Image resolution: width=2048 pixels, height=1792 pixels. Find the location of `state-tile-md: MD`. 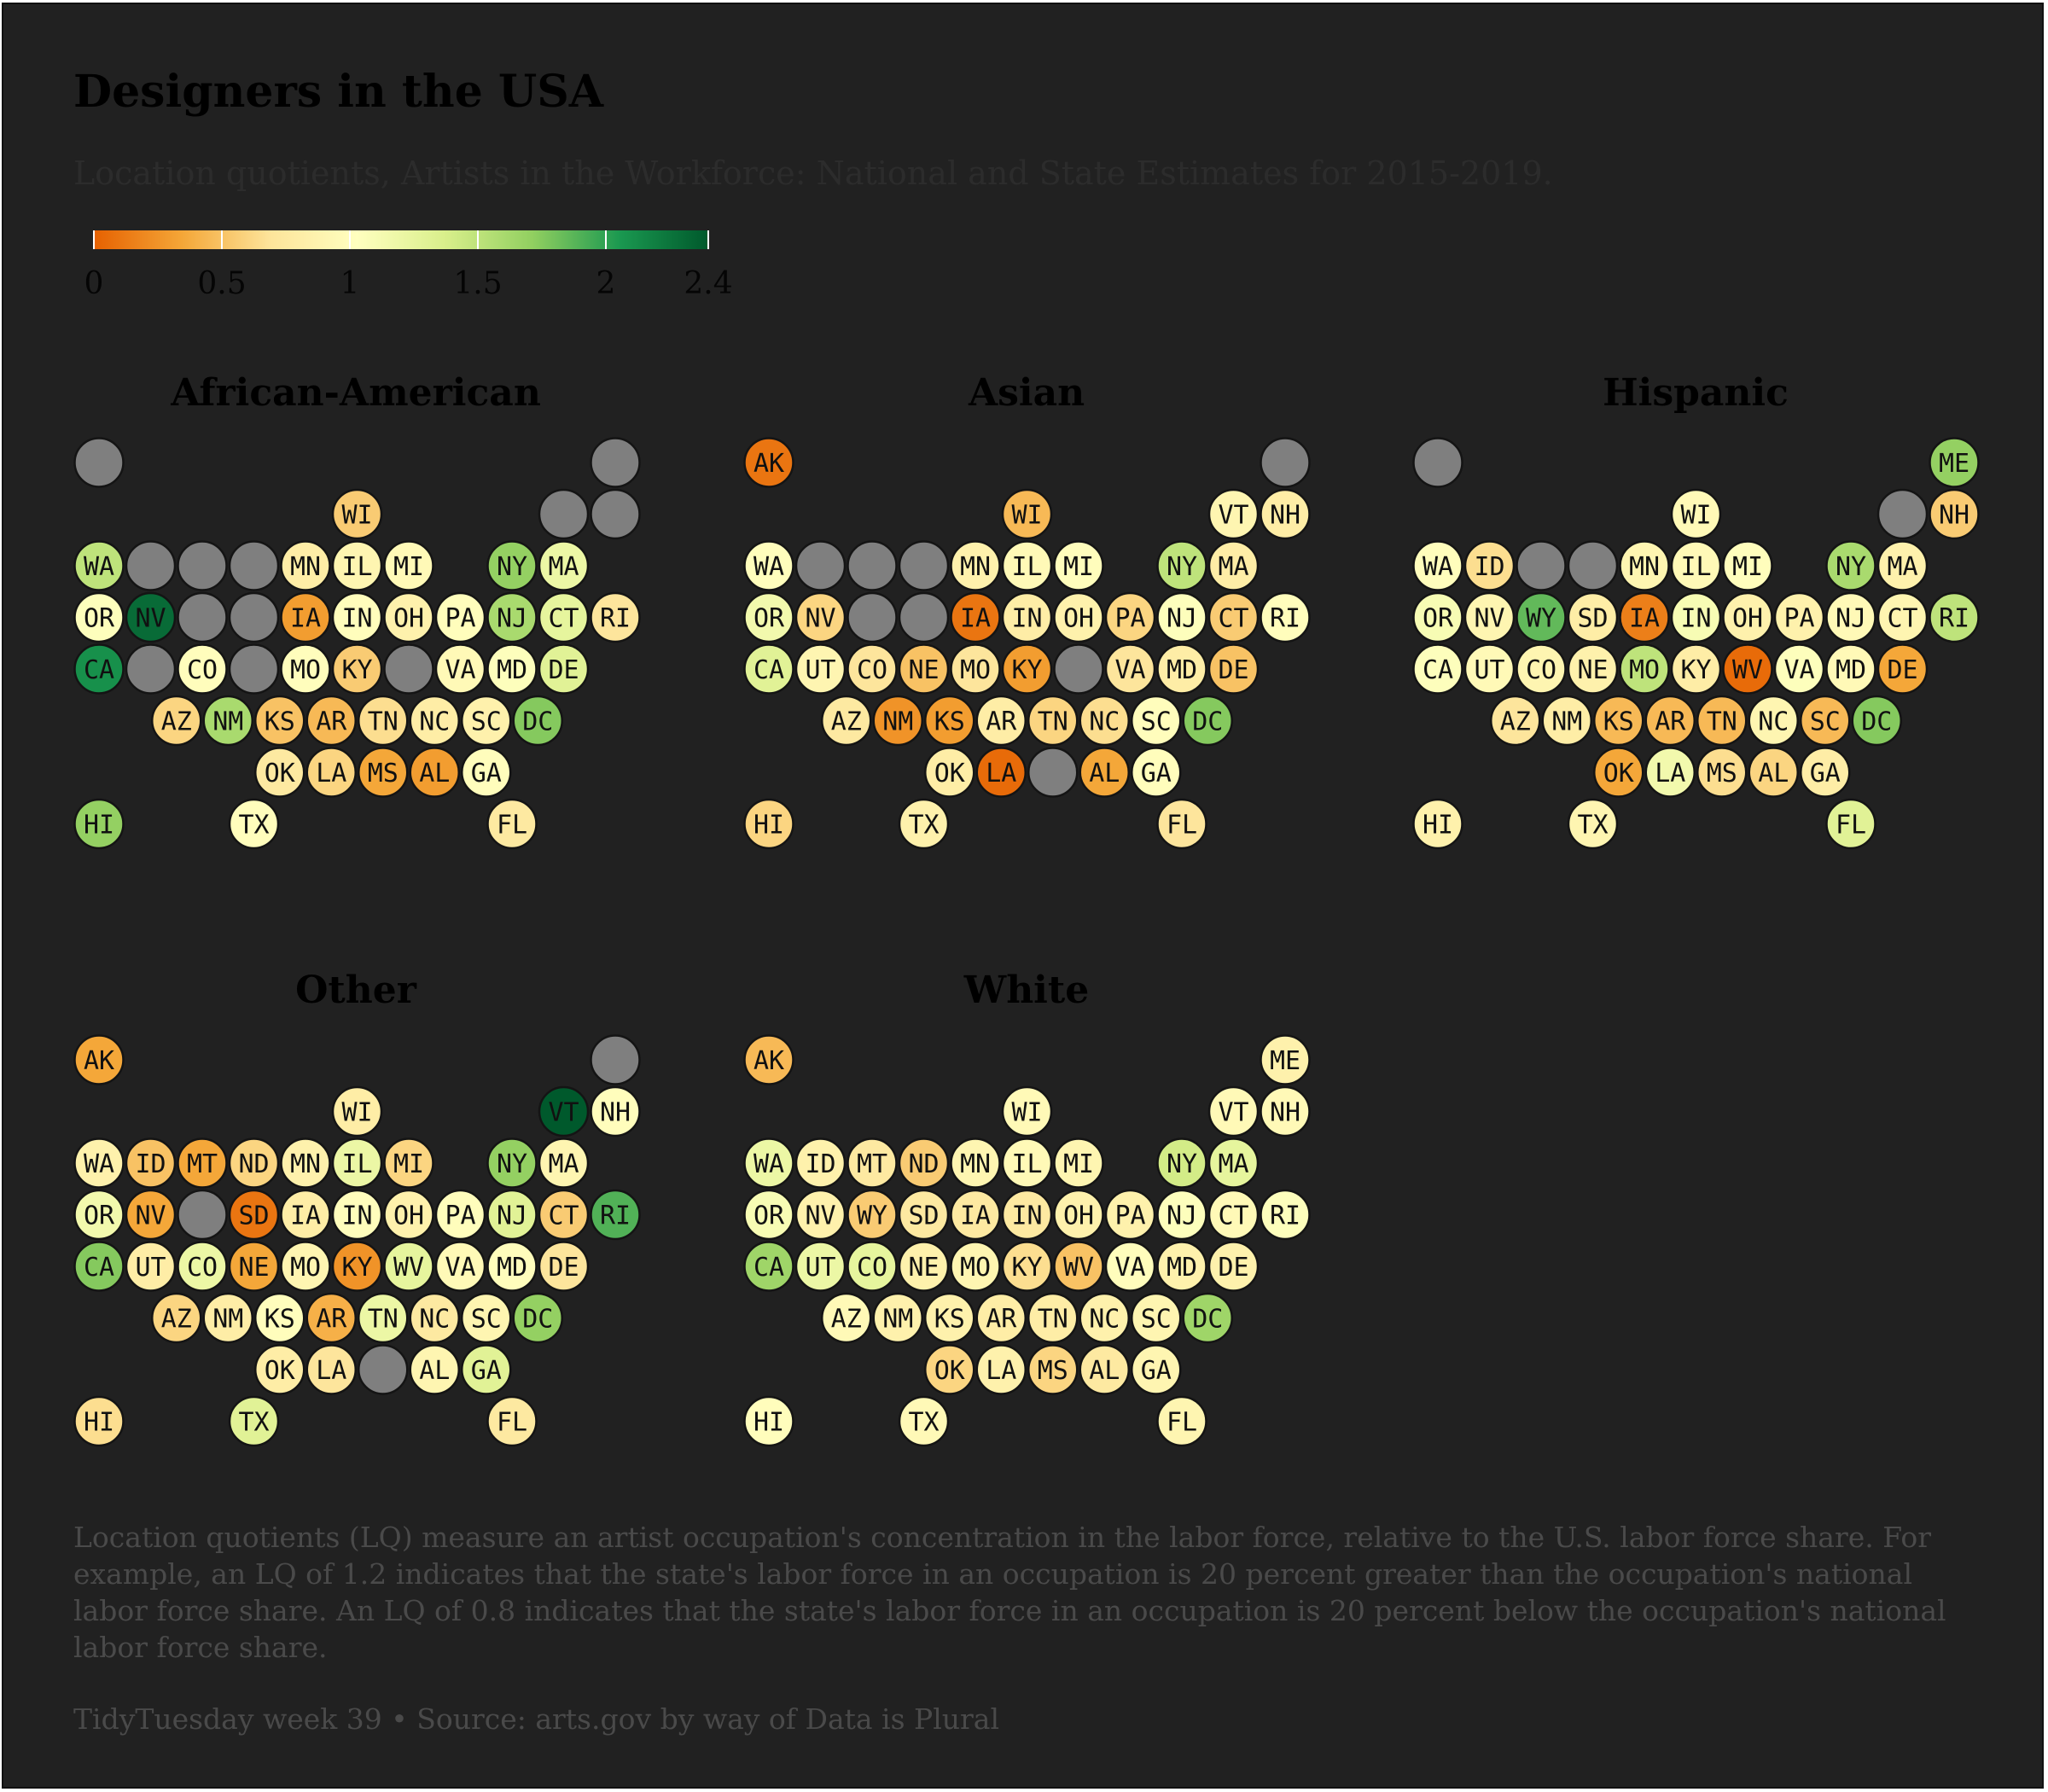

state-tile-md: MD is located at coordinates (1182, 1266).